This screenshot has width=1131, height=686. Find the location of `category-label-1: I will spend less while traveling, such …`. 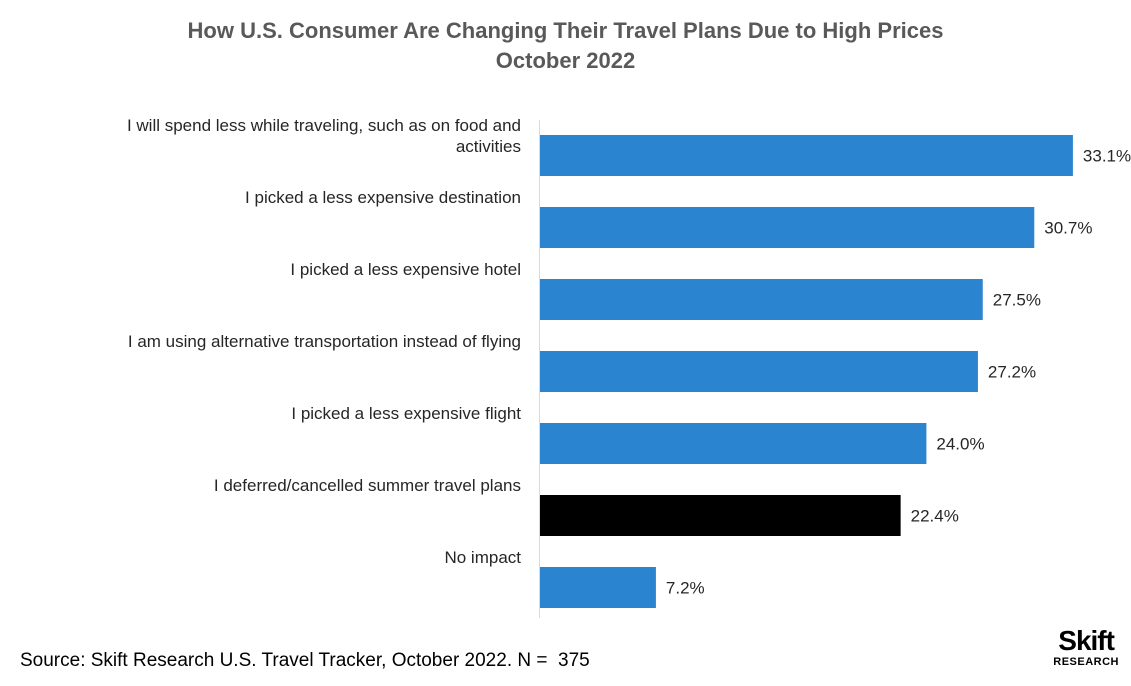

category-label-1: I will spend less while traveling, such … is located at coordinates (324, 136).